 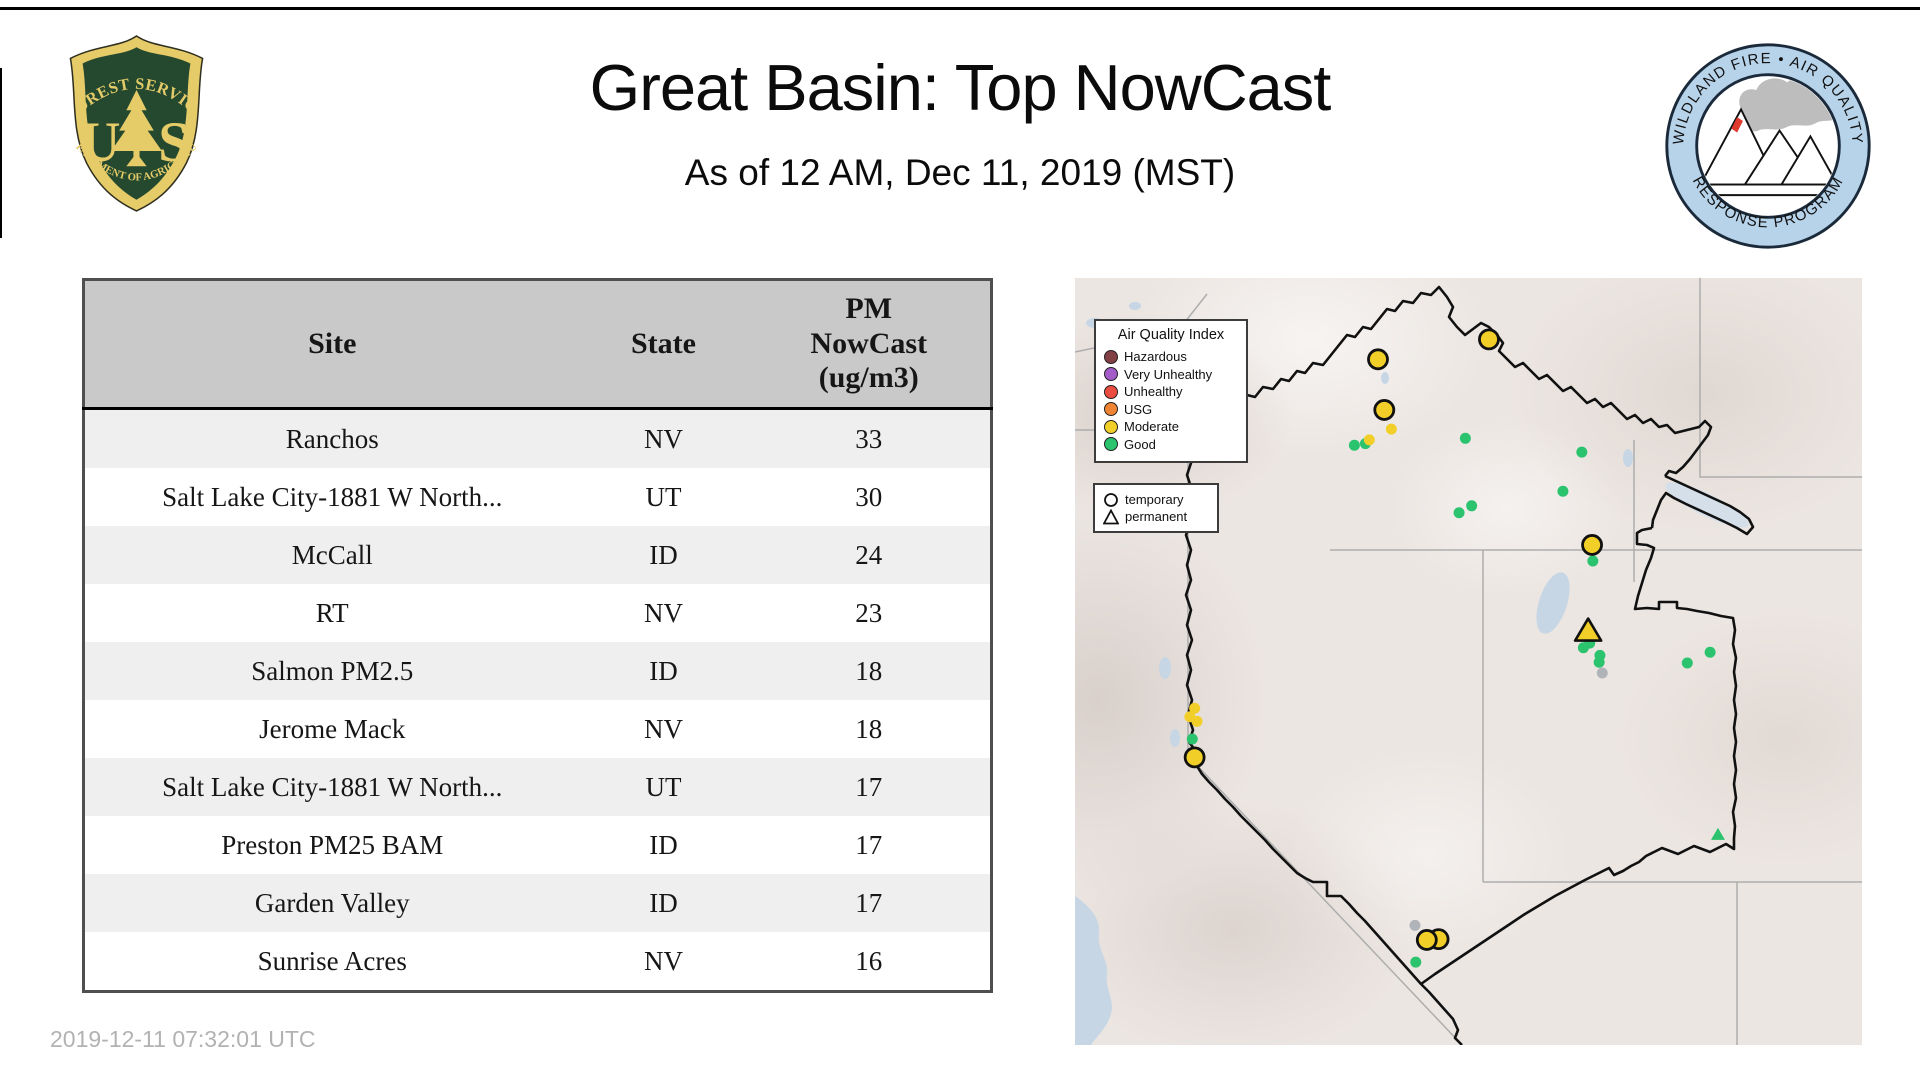 What do you see at coordinates (1111, 444) in the screenshot?
I see `good-swatch-icon` at bounding box center [1111, 444].